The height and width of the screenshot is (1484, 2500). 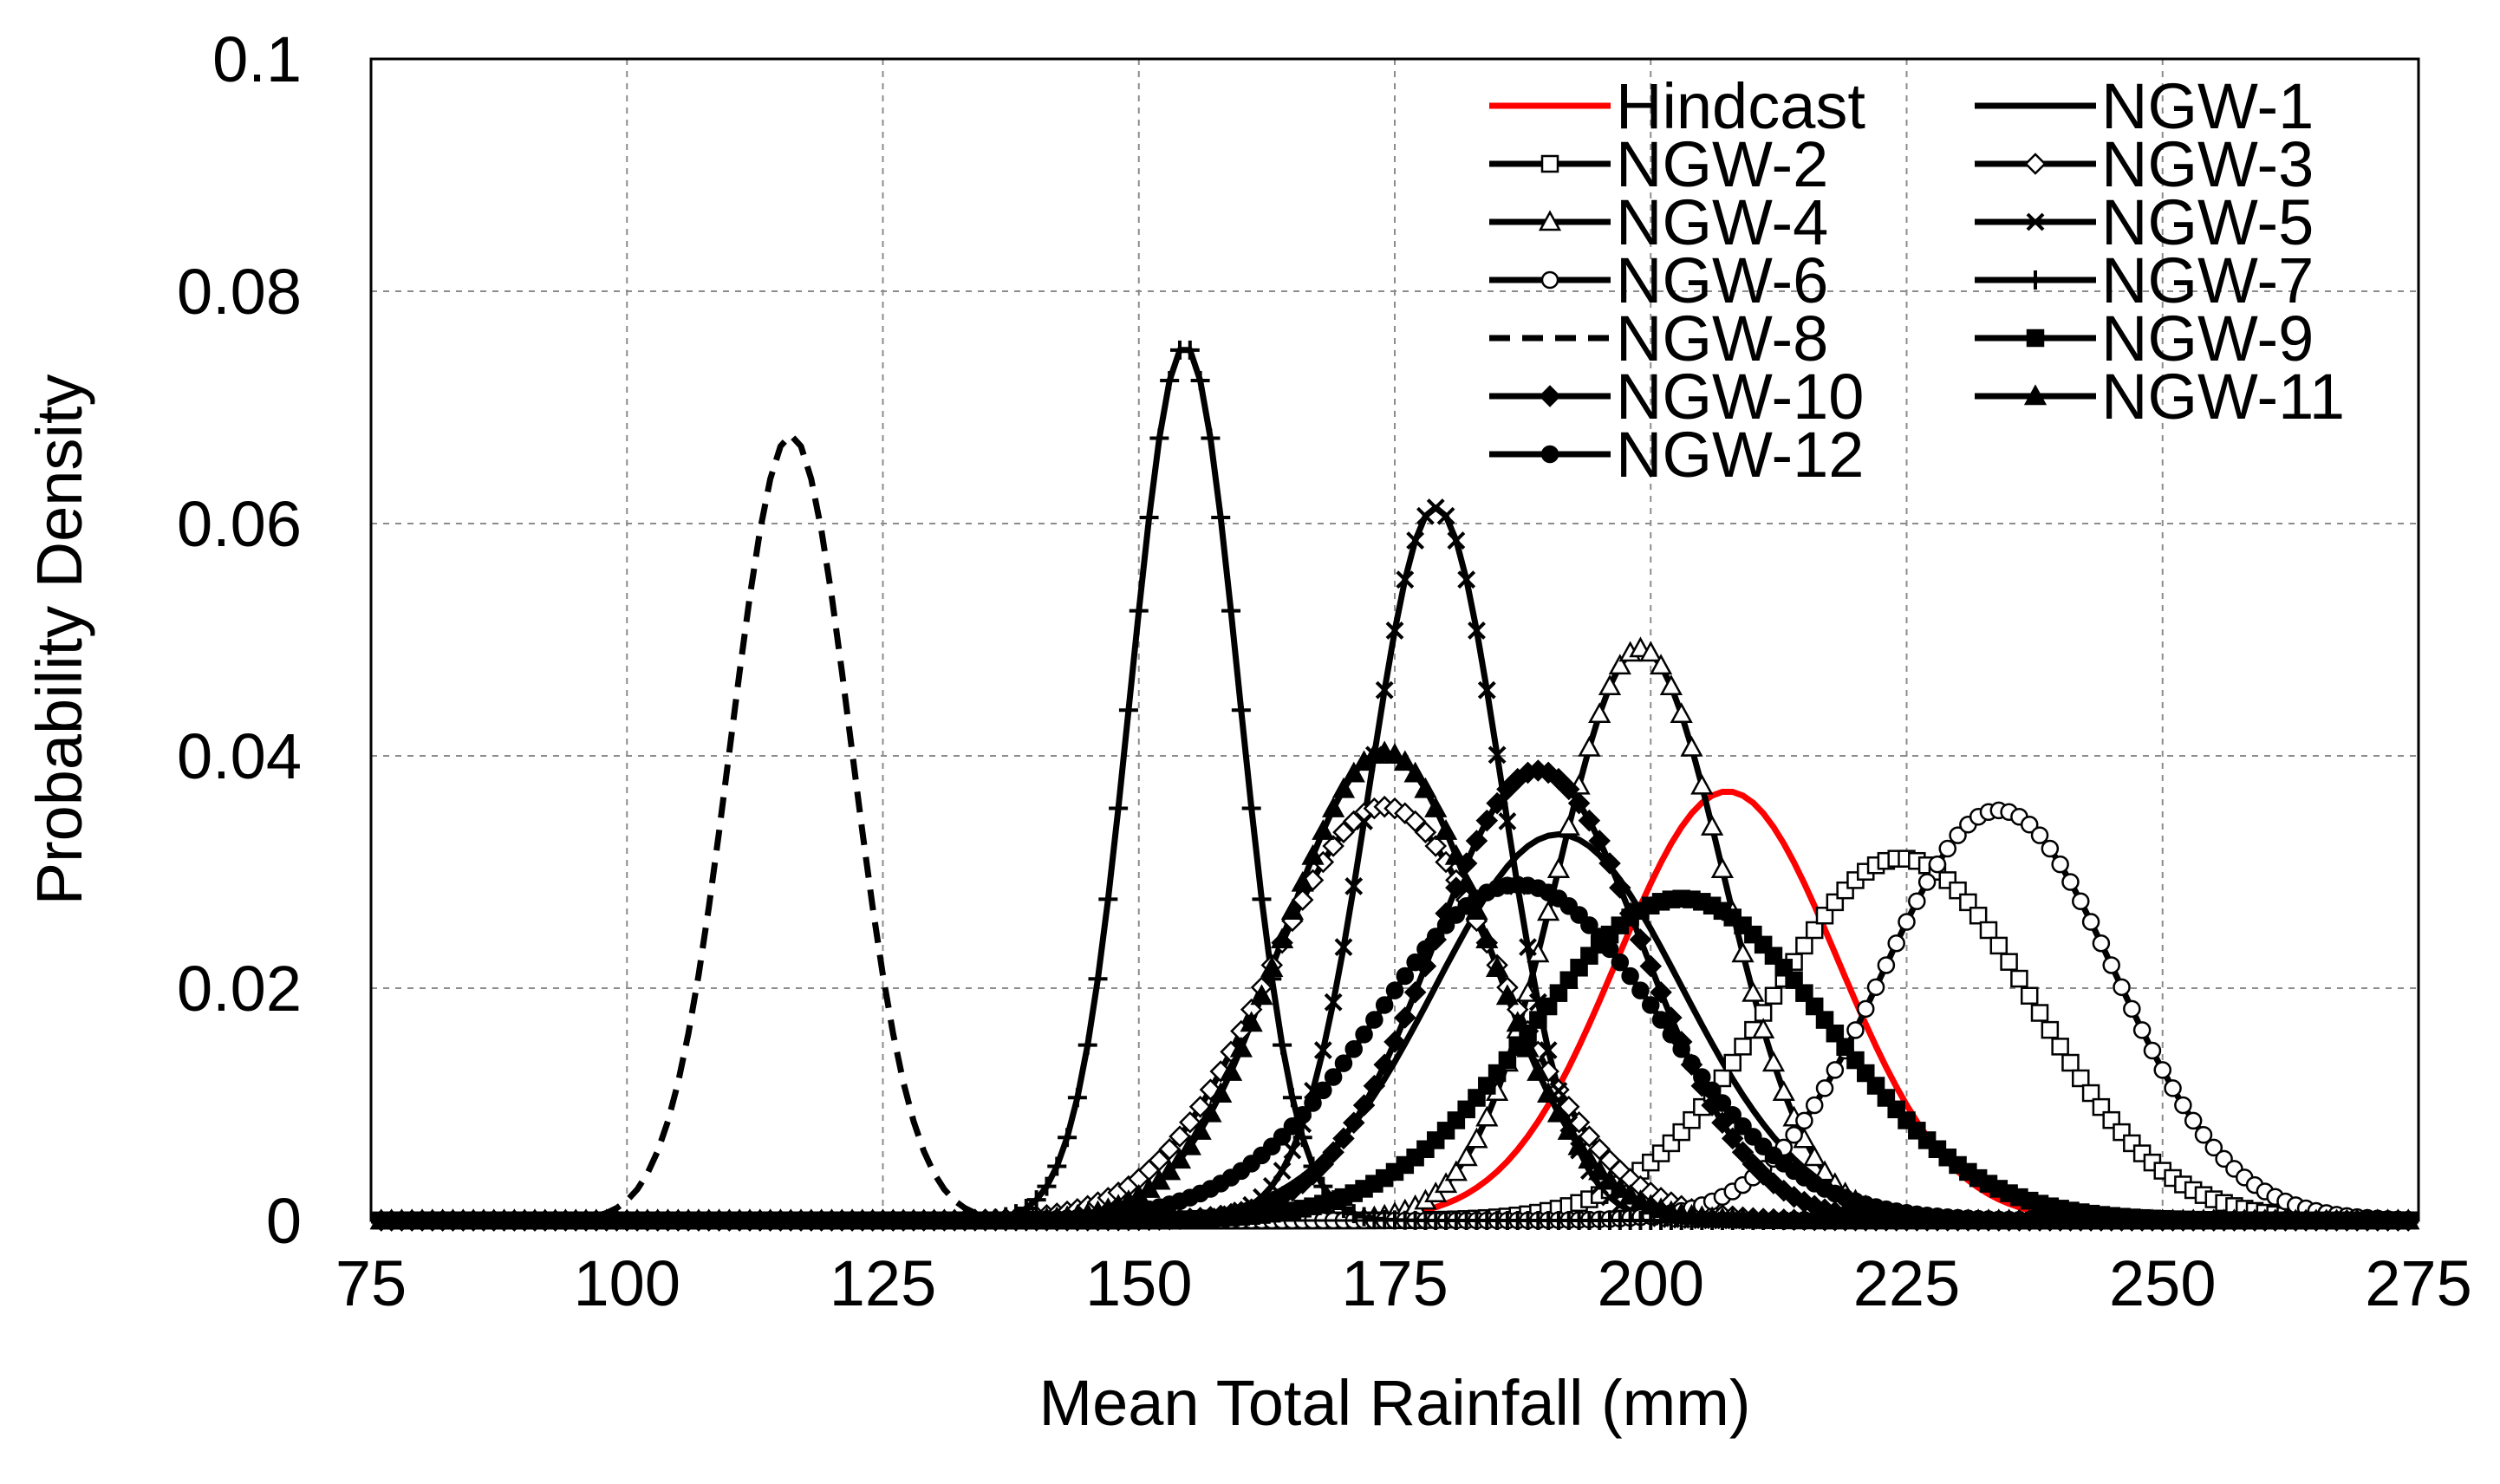 What do you see at coordinates (1658, 222) in the screenshot?
I see `legend-entry-ngw-4: NGW-4` at bounding box center [1658, 222].